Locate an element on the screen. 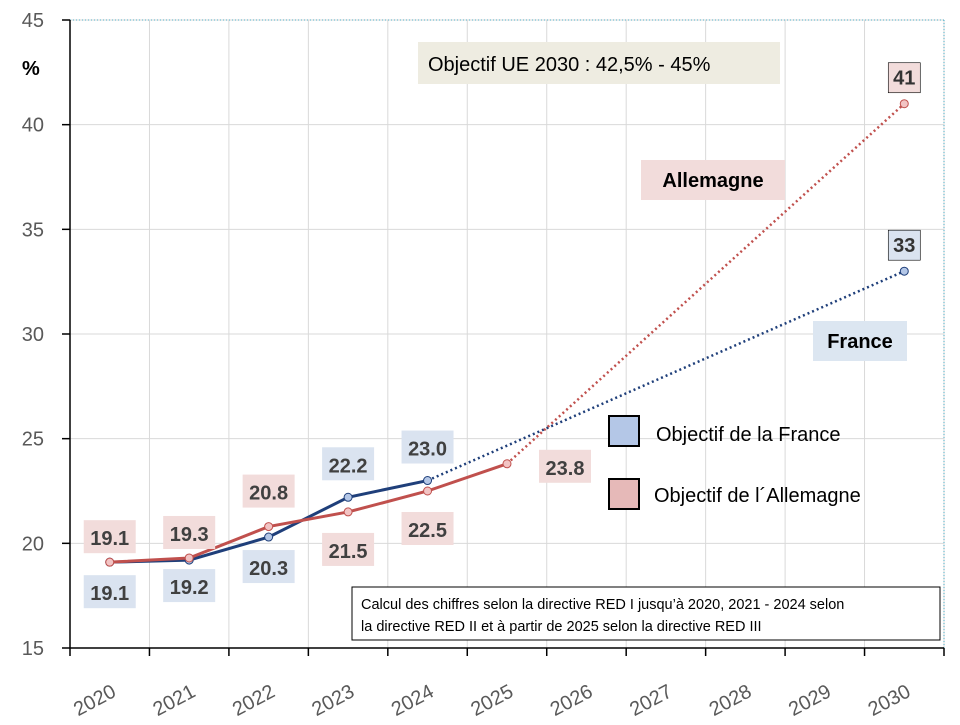 The width and height of the screenshot is (960, 725). target-point-allemagne is located at coordinates (904, 104).